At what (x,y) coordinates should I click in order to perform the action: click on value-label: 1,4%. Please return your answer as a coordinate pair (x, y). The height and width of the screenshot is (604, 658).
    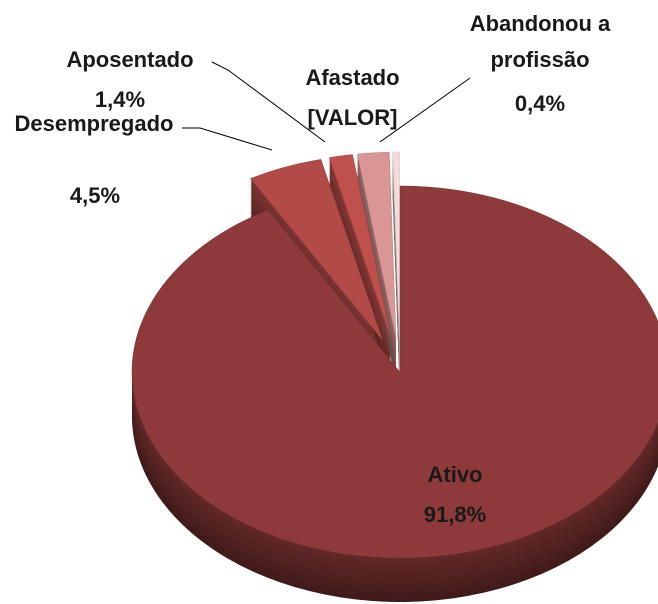
    Looking at the image, I should click on (120, 99).